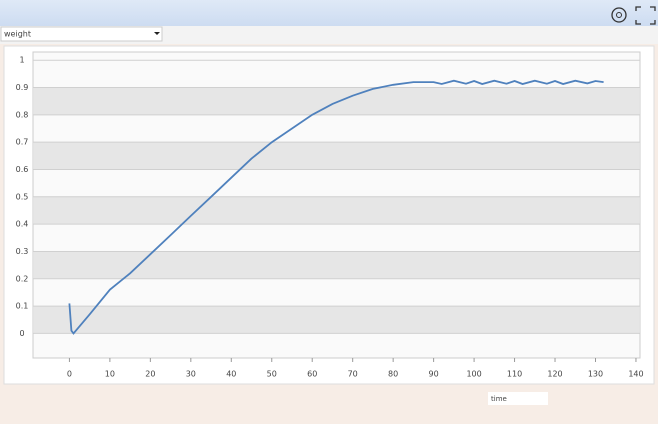  I want to click on x-tick-label: 80, so click(393, 374).